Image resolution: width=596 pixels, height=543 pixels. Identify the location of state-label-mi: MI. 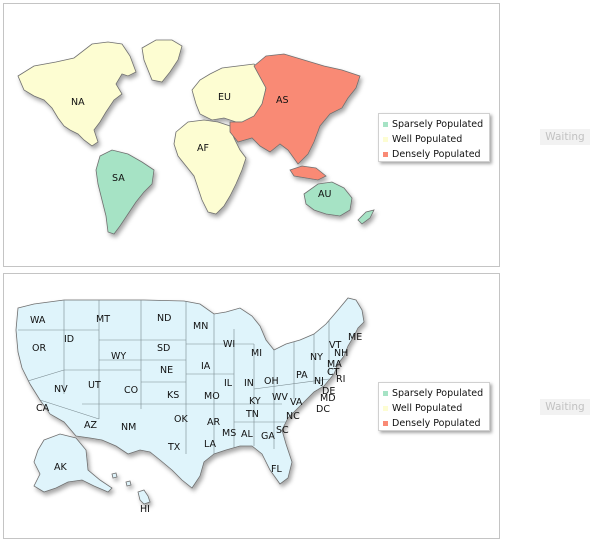
(256, 353).